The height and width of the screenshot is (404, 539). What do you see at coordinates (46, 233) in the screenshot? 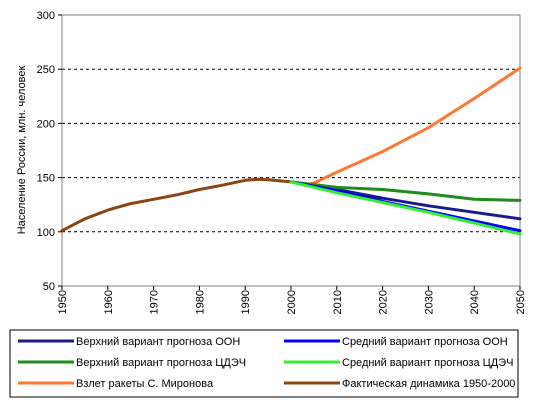
I see `y-tick-label: 100` at bounding box center [46, 233].